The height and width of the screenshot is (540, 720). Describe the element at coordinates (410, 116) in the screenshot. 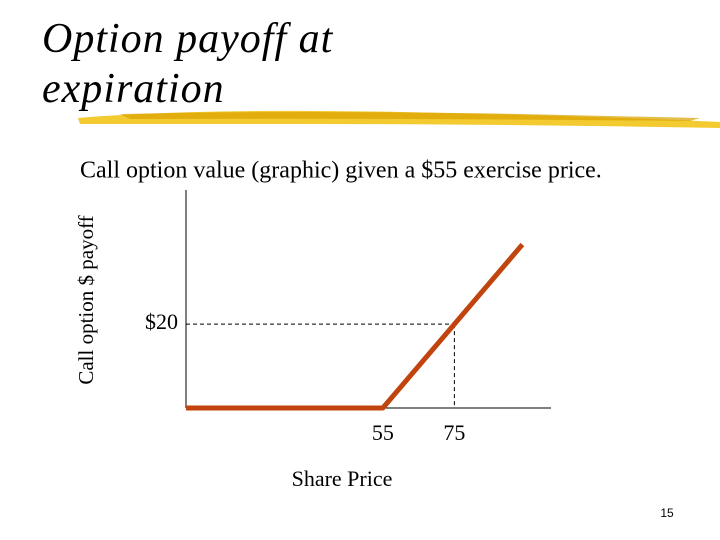

I see `title-underline` at that location.